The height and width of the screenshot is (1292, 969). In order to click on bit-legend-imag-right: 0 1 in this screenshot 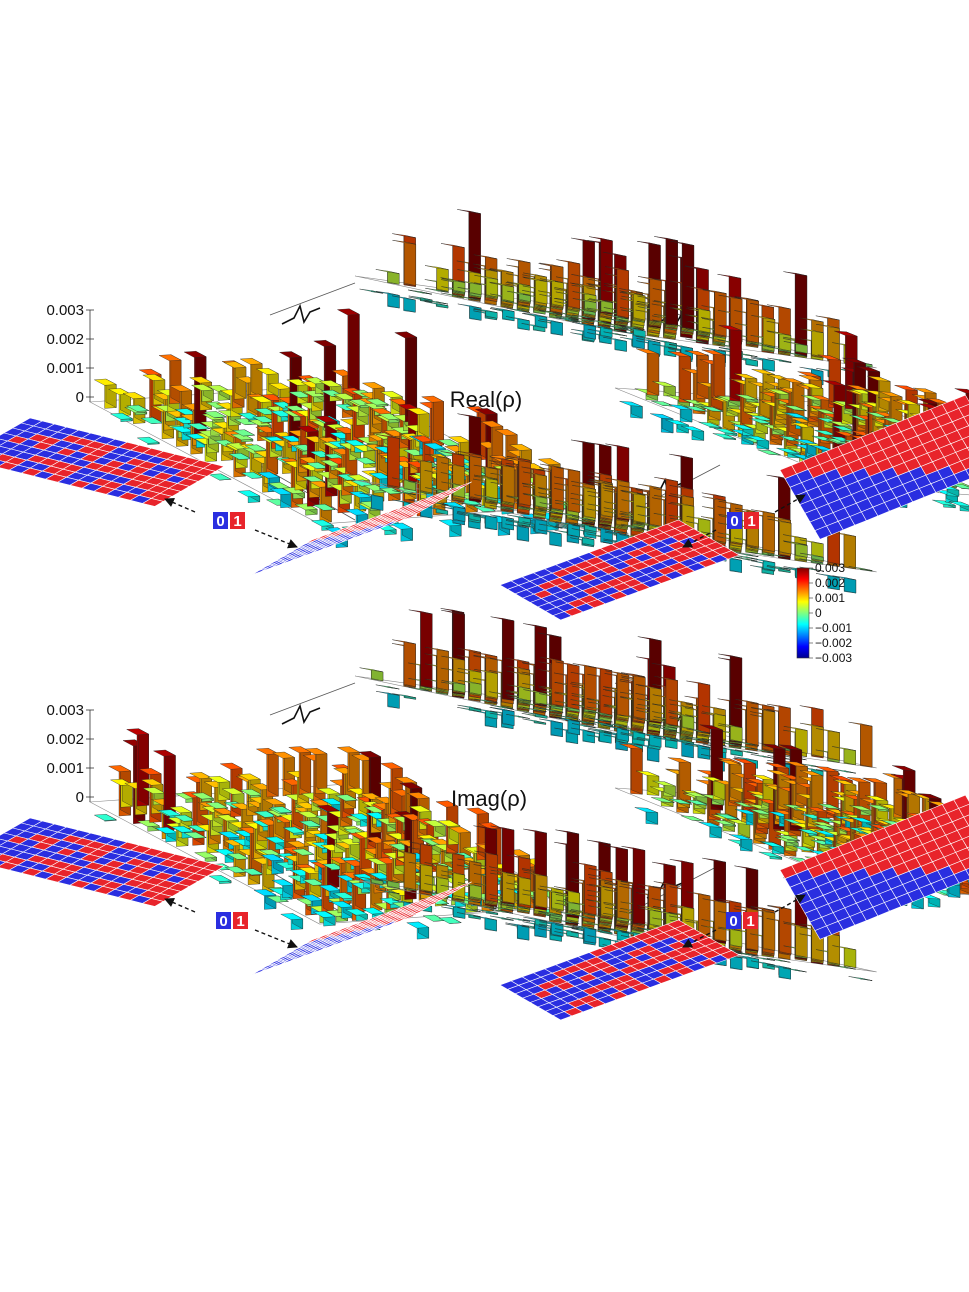, I will do `click(742, 921)`.